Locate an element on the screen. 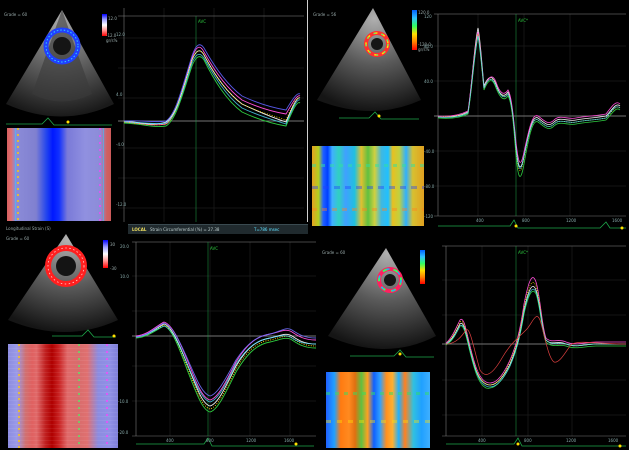 This screenshot has width=629, height=450. q1-colorbar-unit: gr/s% is located at coordinates (112, 40).